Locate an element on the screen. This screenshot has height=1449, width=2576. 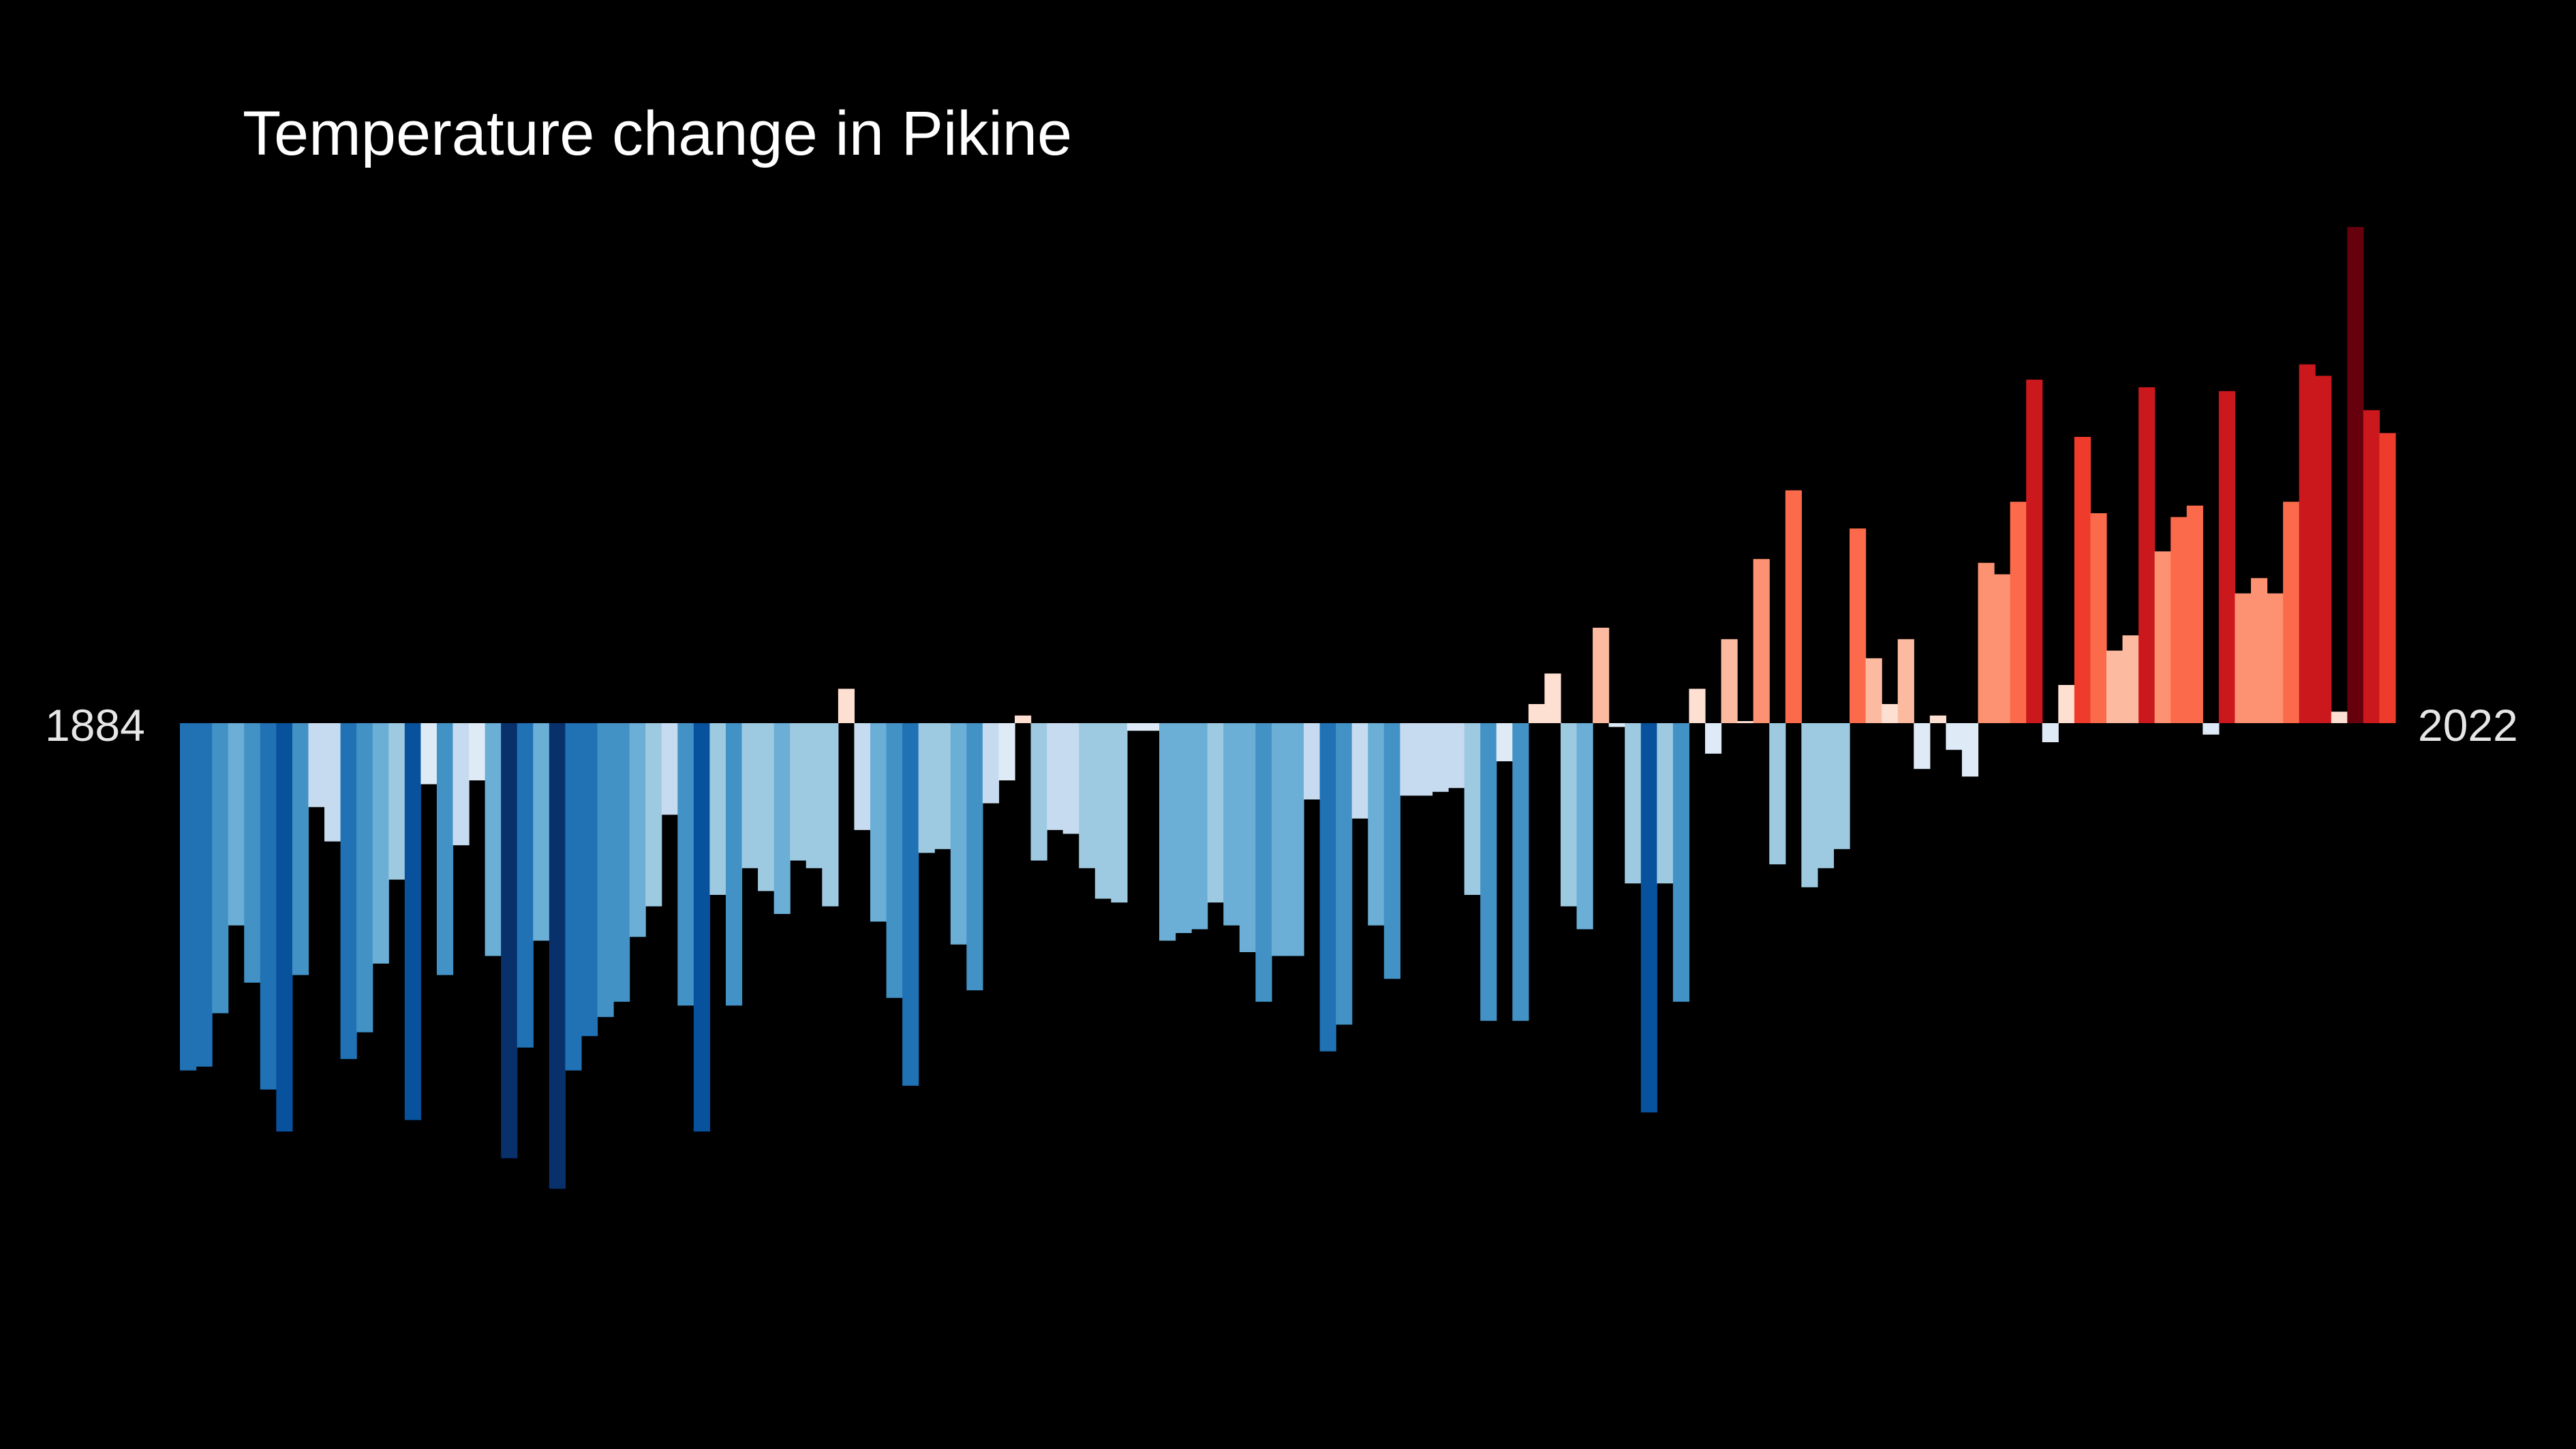
bar-1961 is located at coordinates (1424, 760).